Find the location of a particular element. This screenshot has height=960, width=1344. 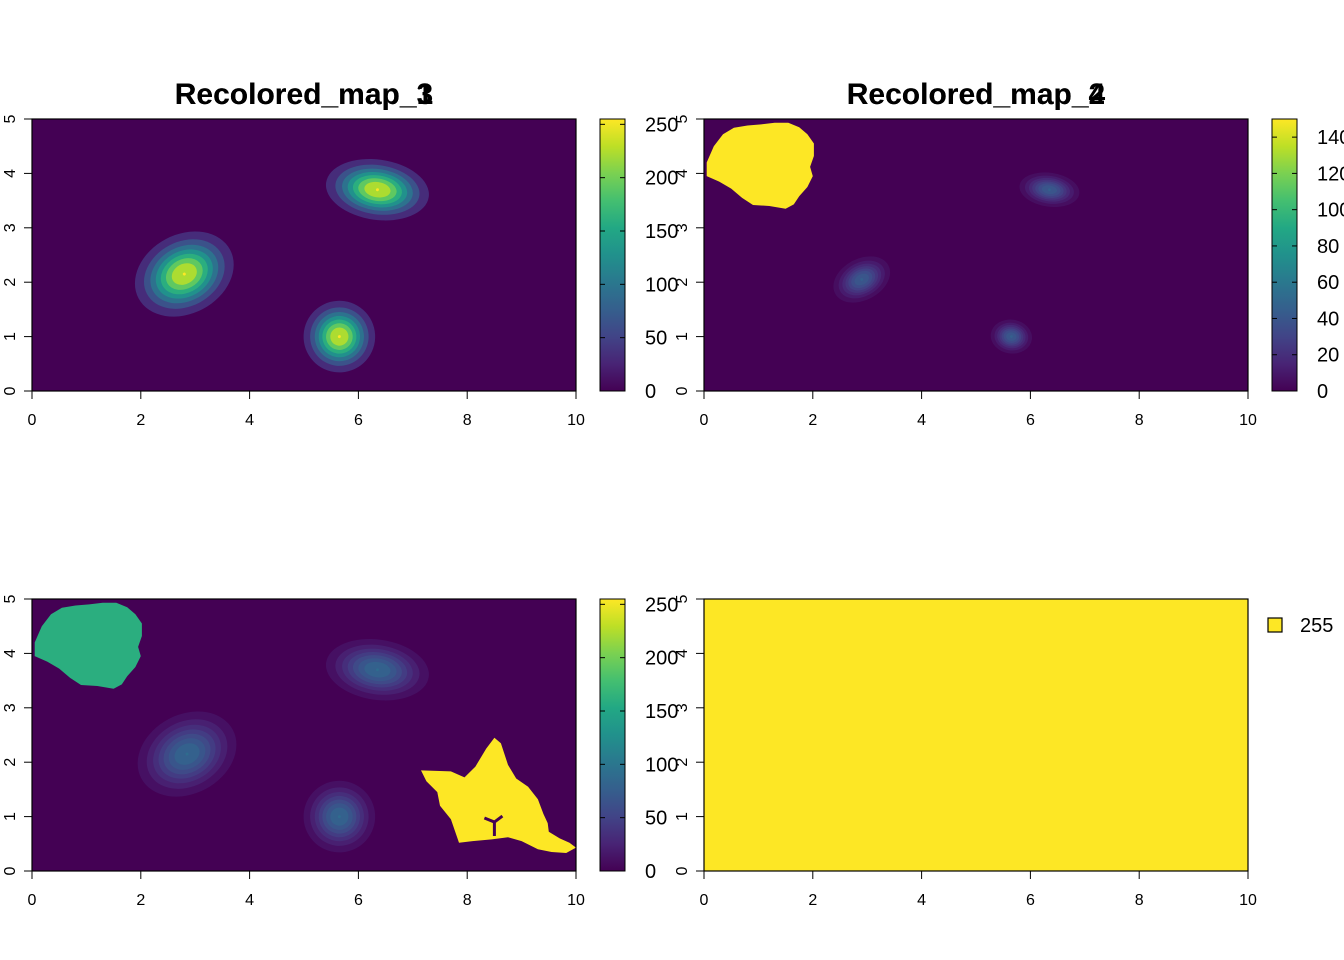

island-south-east is located at coordinates (498, 795).